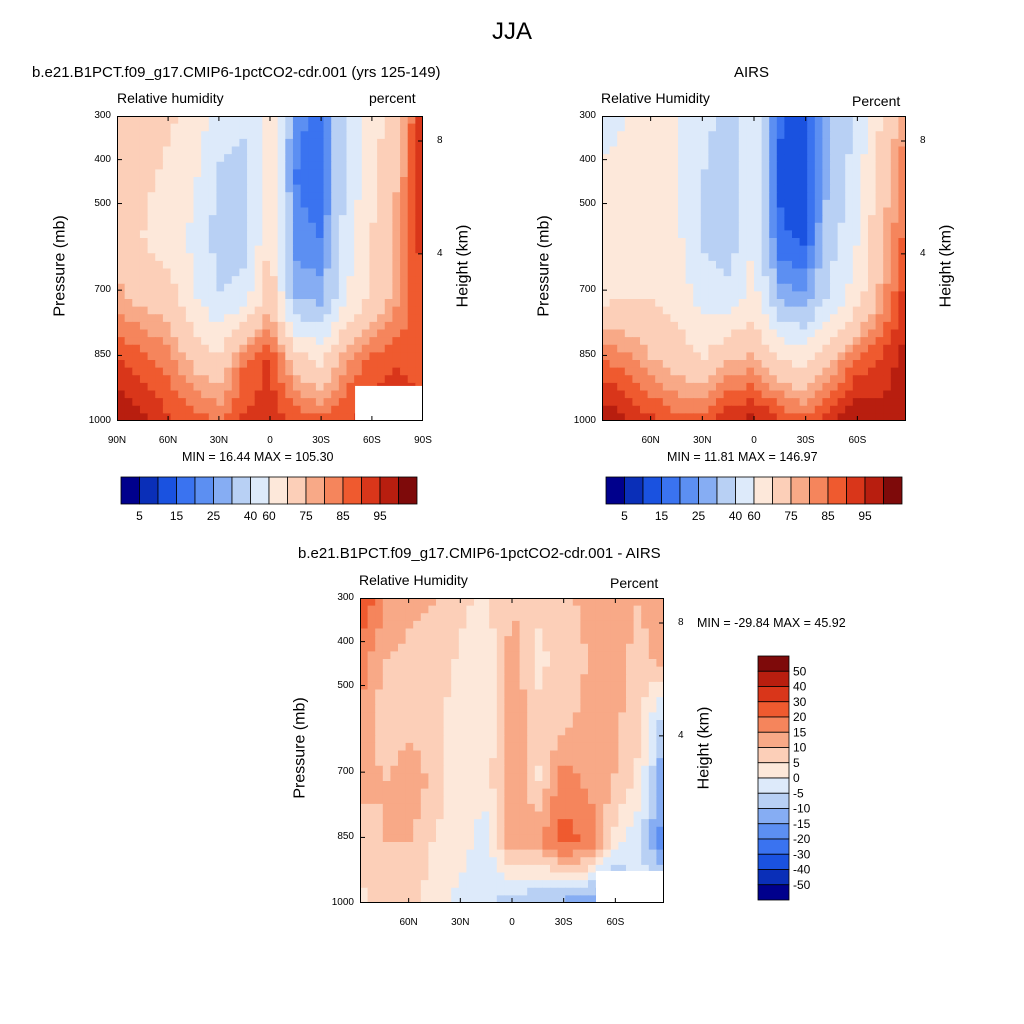 This screenshot has height=1024, width=1024. Describe the element at coordinates (413, 580) in the screenshot. I see `panel3-variable-label: Relative Humidity` at that location.